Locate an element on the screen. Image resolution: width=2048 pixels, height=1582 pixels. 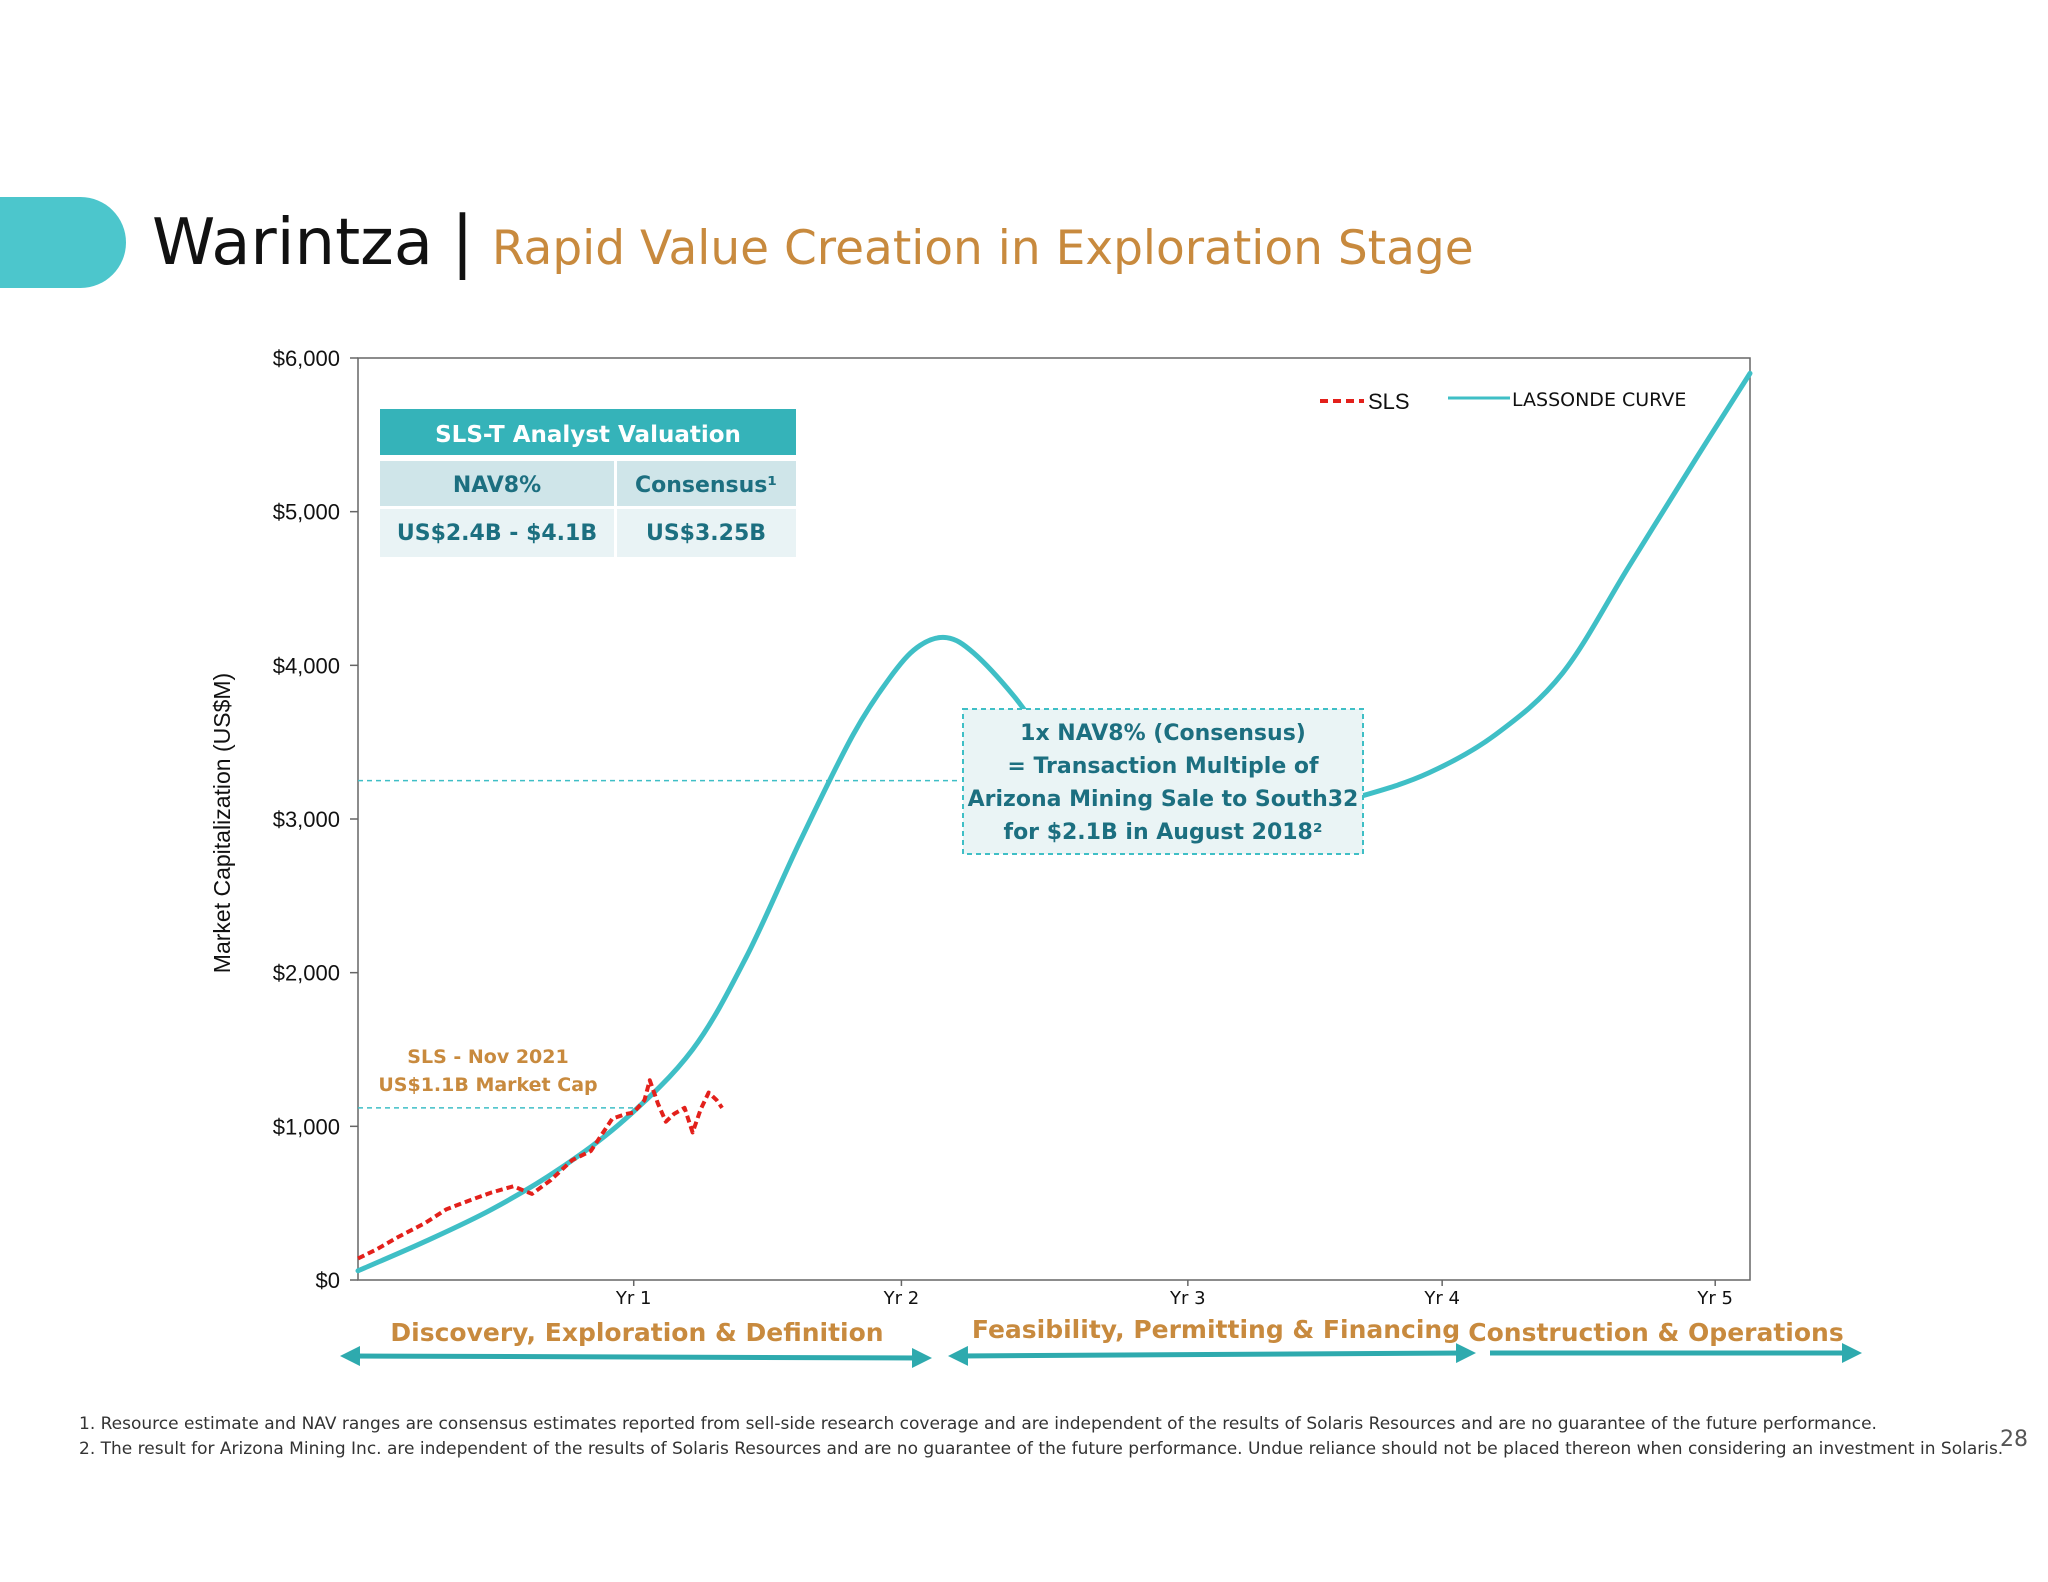
callout-line-1: 1x NAV8% (Consensus) is located at coordinates (1163, 733).